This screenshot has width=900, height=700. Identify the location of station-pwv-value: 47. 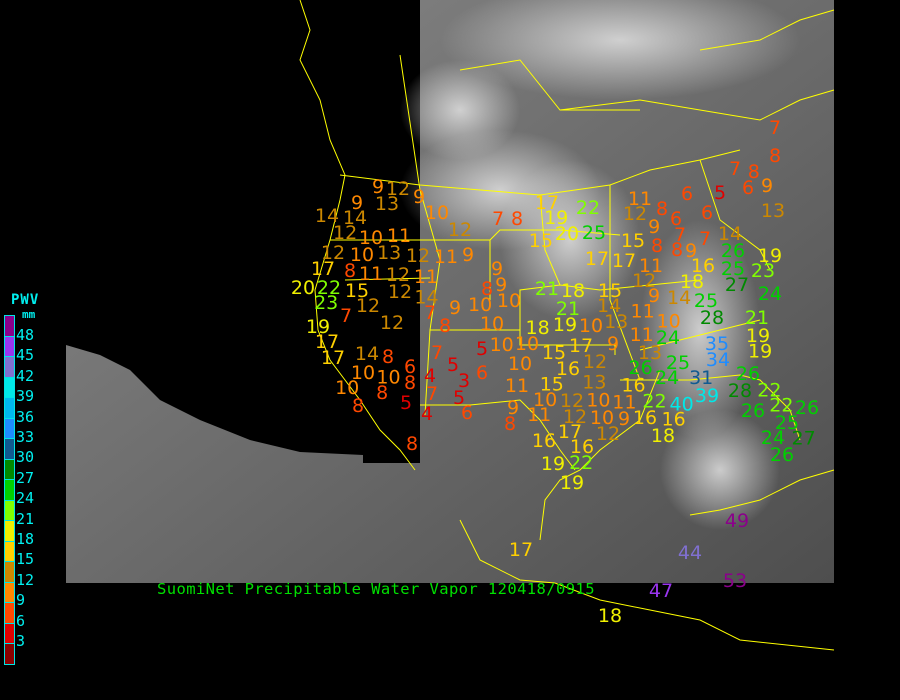
(661, 591).